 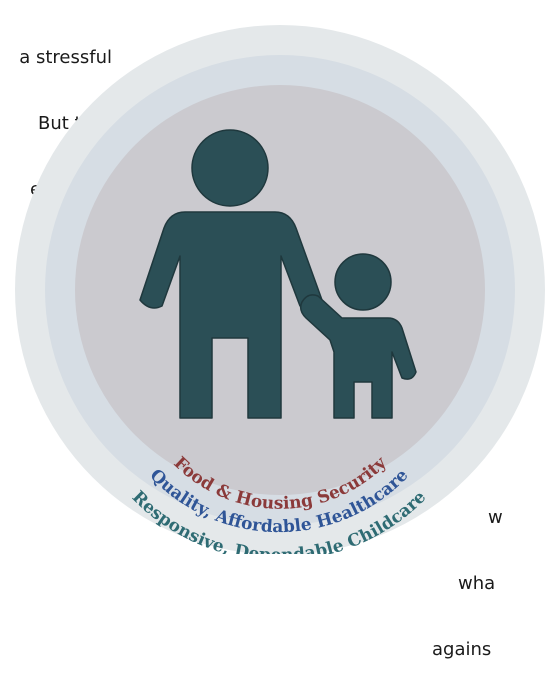 What do you see at coordinates (65, 57) in the screenshot?
I see `left-text-line: a stressful` at bounding box center [65, 57].